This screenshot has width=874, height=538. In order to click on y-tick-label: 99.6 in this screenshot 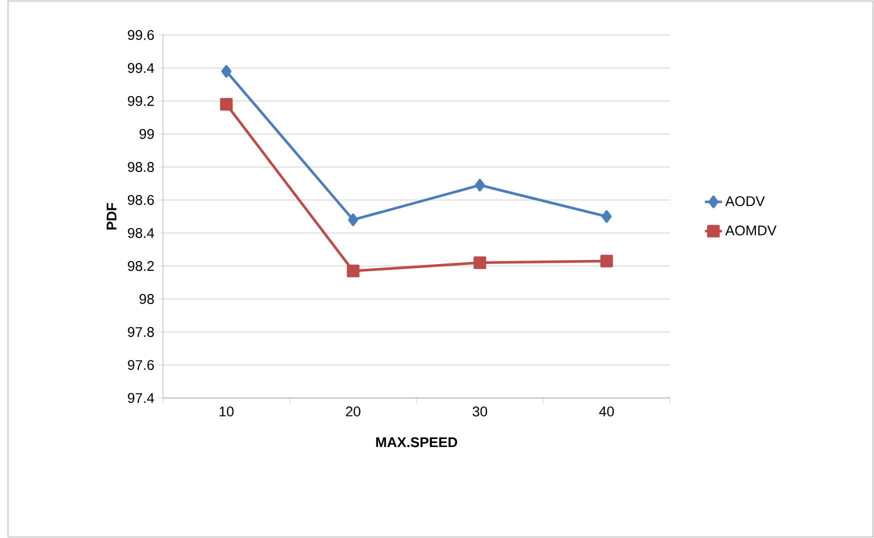, I will do `click(141, 35)`.